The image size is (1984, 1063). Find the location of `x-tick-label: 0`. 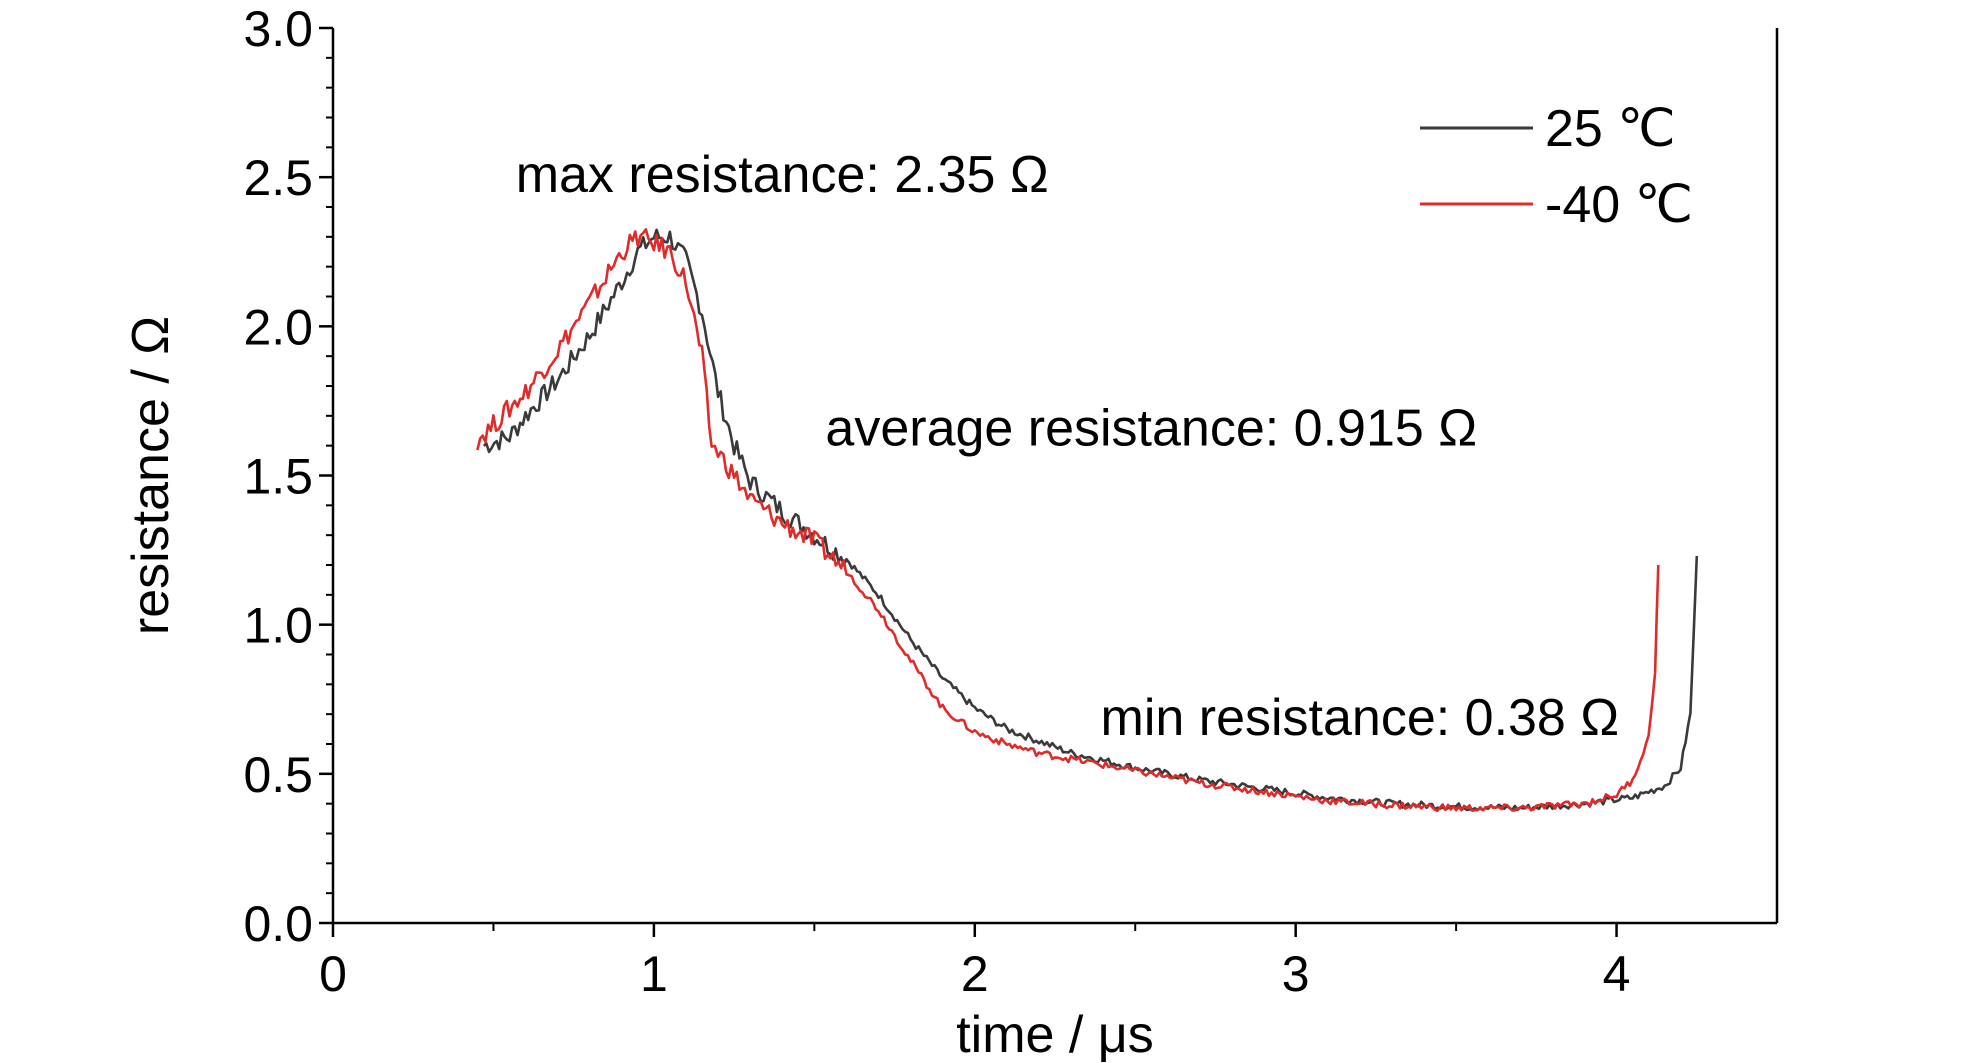

x-tick-label: 0 is located at coordinates (333, 974).